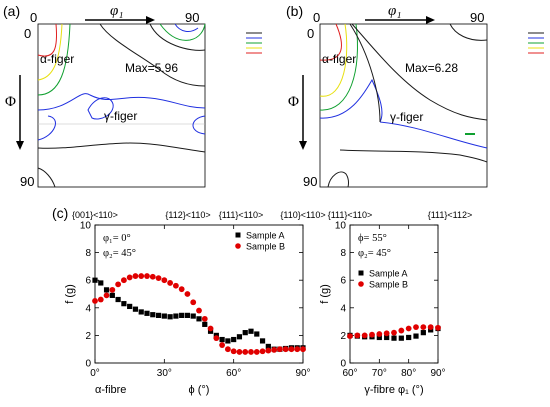 The image size is (550, 407). I want to click on contour-black-tr-b, so click(468, 32).